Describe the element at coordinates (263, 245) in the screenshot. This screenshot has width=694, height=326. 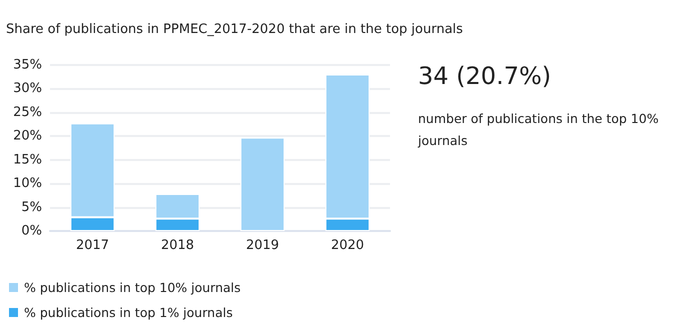
I see `x-tick-label: 2019` at that location.